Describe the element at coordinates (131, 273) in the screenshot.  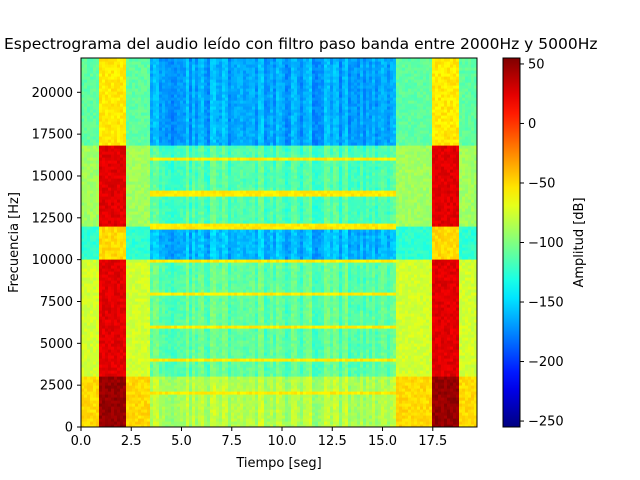
I see `heatmap-cell-2019` at that location.